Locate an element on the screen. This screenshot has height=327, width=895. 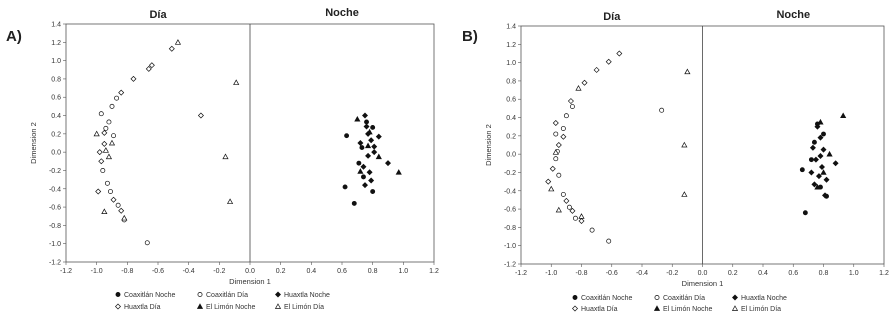
y-tick-label: 0.0 is located at coordinates (56, 153).